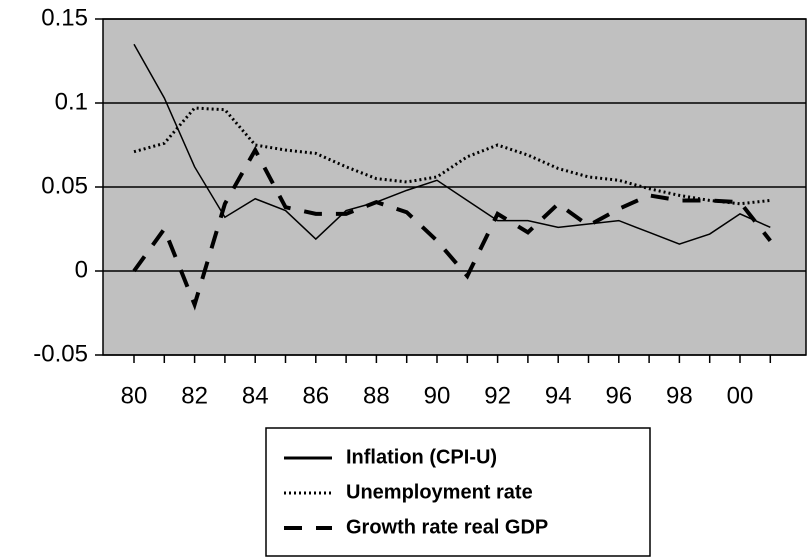 The width and height of the screenshot is (807, 557). Describe the element at coordinates (497, 395) in the screenshot. I see `x-tick-label: 92` at that location.